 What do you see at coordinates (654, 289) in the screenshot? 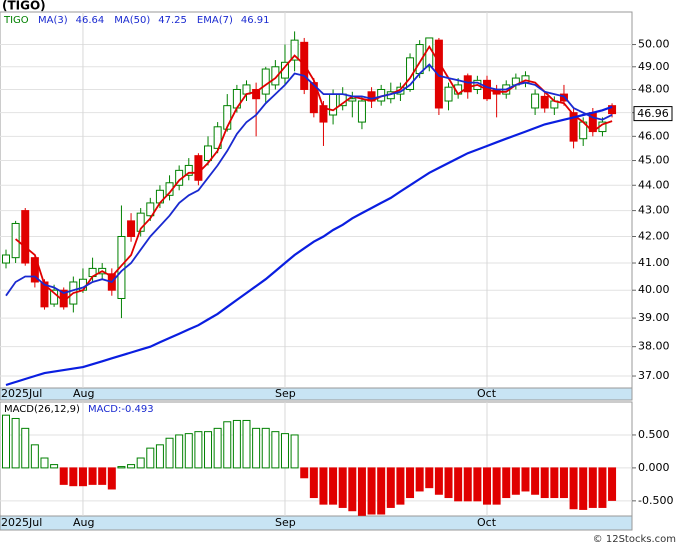
I see `y-tick-label: 40.00` at bounding box center [654, 289].